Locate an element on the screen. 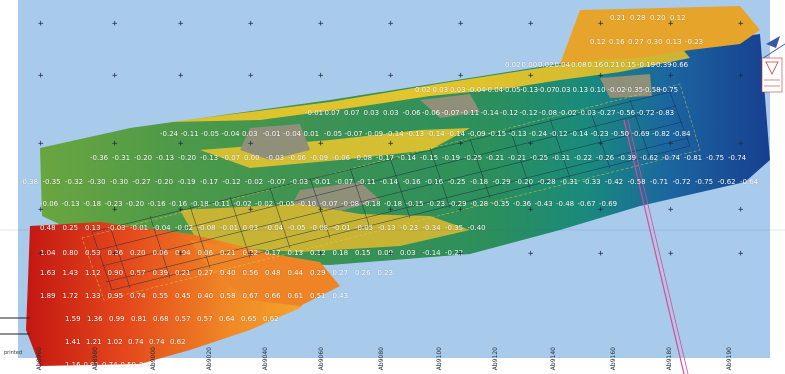 The image size is (785, 374). value-label: 0.02 is located at coordinates (513, 65).